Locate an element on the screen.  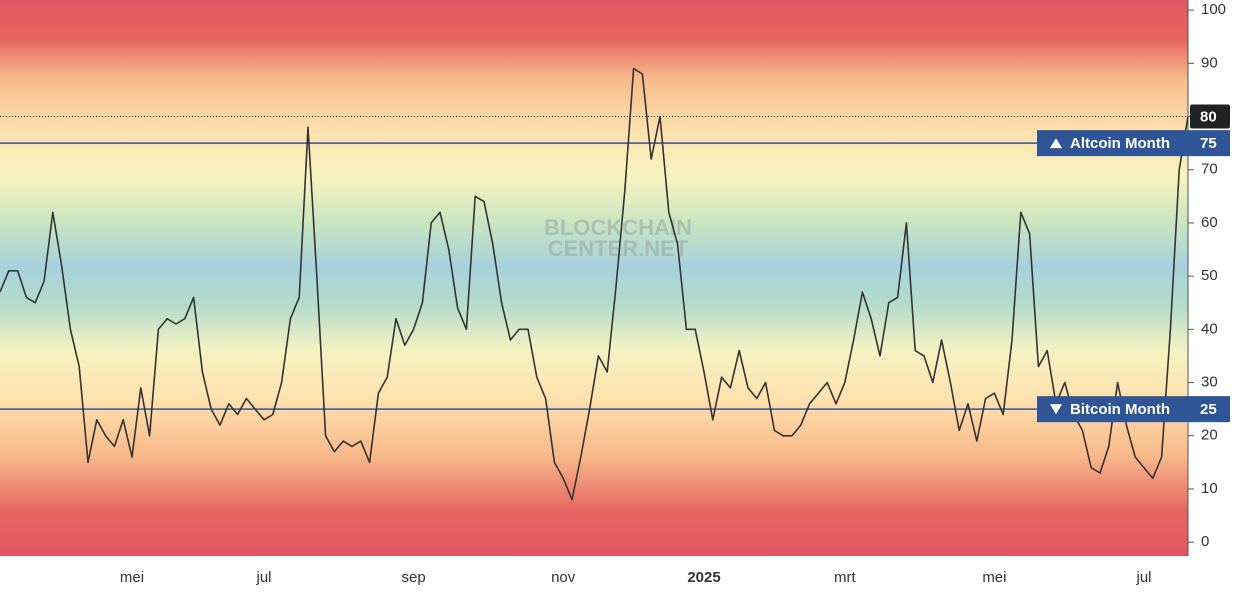
current-value-box is located at coordinates (1210, 116).